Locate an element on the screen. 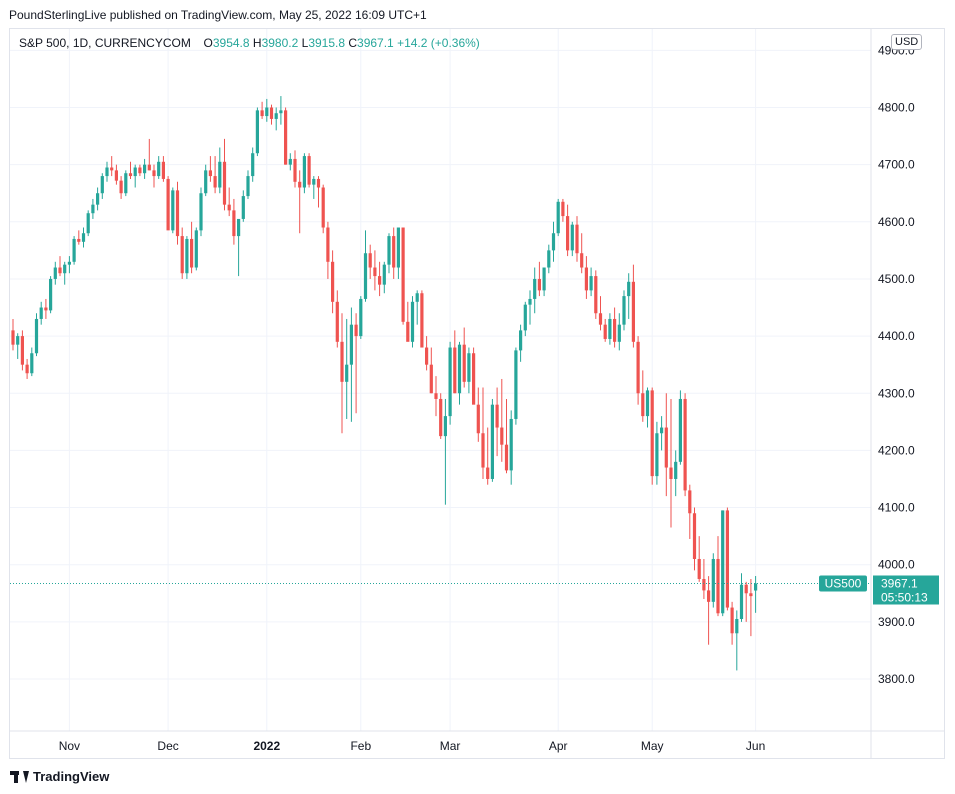  open-value: 3954.8 is located at coordinates (231, 43).